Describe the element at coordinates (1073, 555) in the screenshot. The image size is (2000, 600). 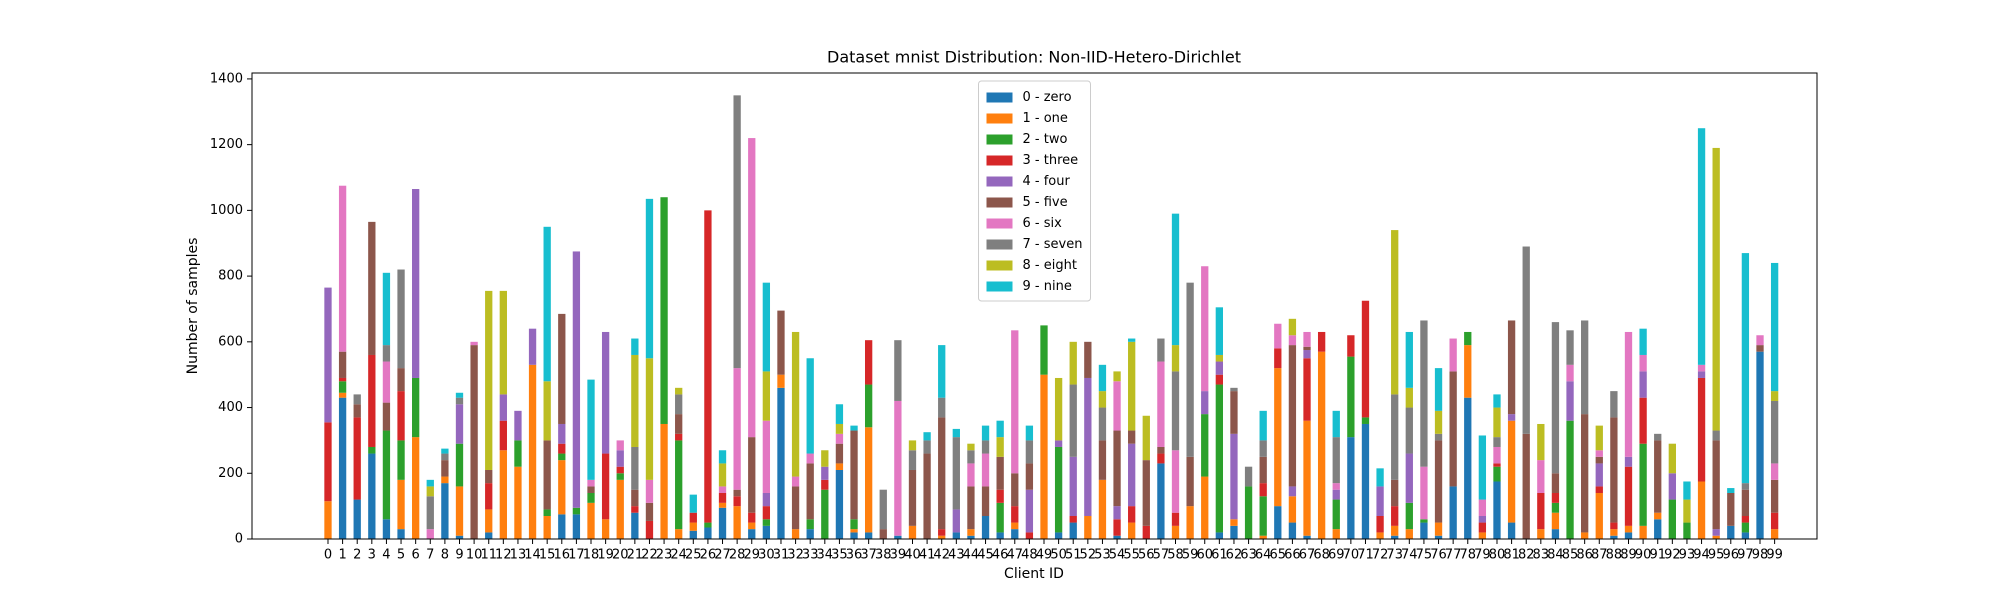
I see `x-tick-label: 51` at that location.